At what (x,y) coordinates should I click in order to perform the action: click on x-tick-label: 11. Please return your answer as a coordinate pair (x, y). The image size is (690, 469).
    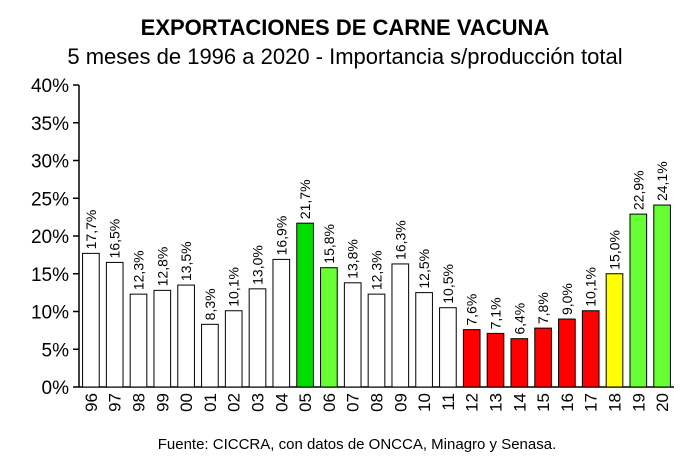
    Looking at the image, I should click on (448, 402).